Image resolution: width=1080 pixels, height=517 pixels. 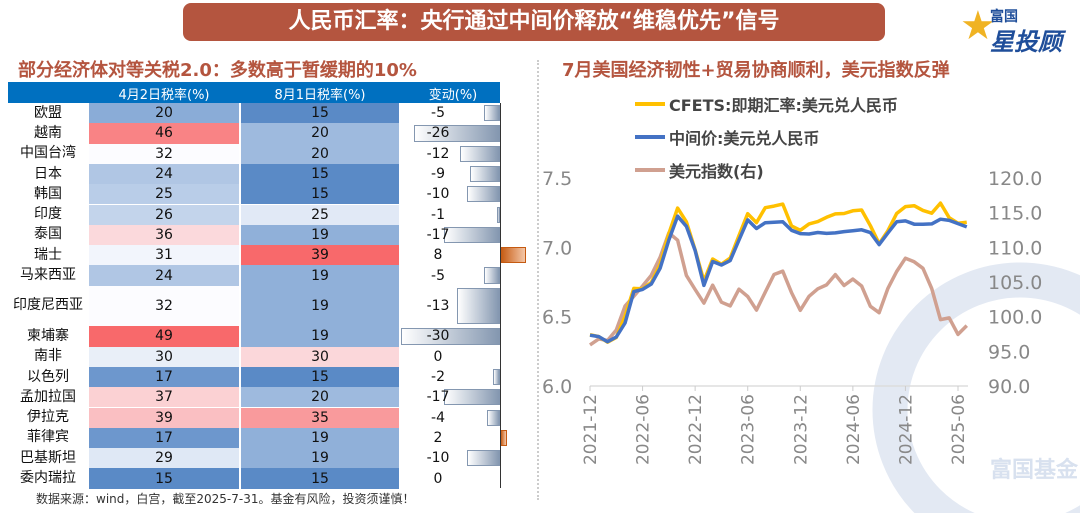 I want to click on x-tick-label: 2023-06, so click(x=749, y=429).